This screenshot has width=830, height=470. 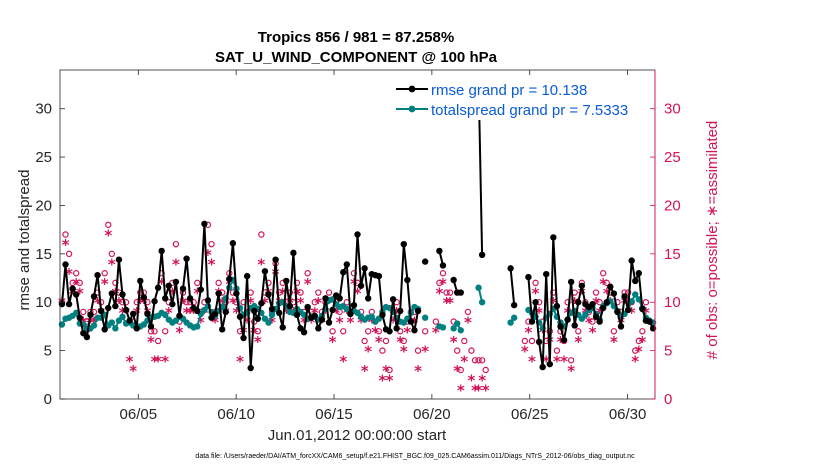 What do you see at coordinates (432, 414) in the screenshot?
I see `x-tick-label: 06/20` at bounding box center [432, 414].